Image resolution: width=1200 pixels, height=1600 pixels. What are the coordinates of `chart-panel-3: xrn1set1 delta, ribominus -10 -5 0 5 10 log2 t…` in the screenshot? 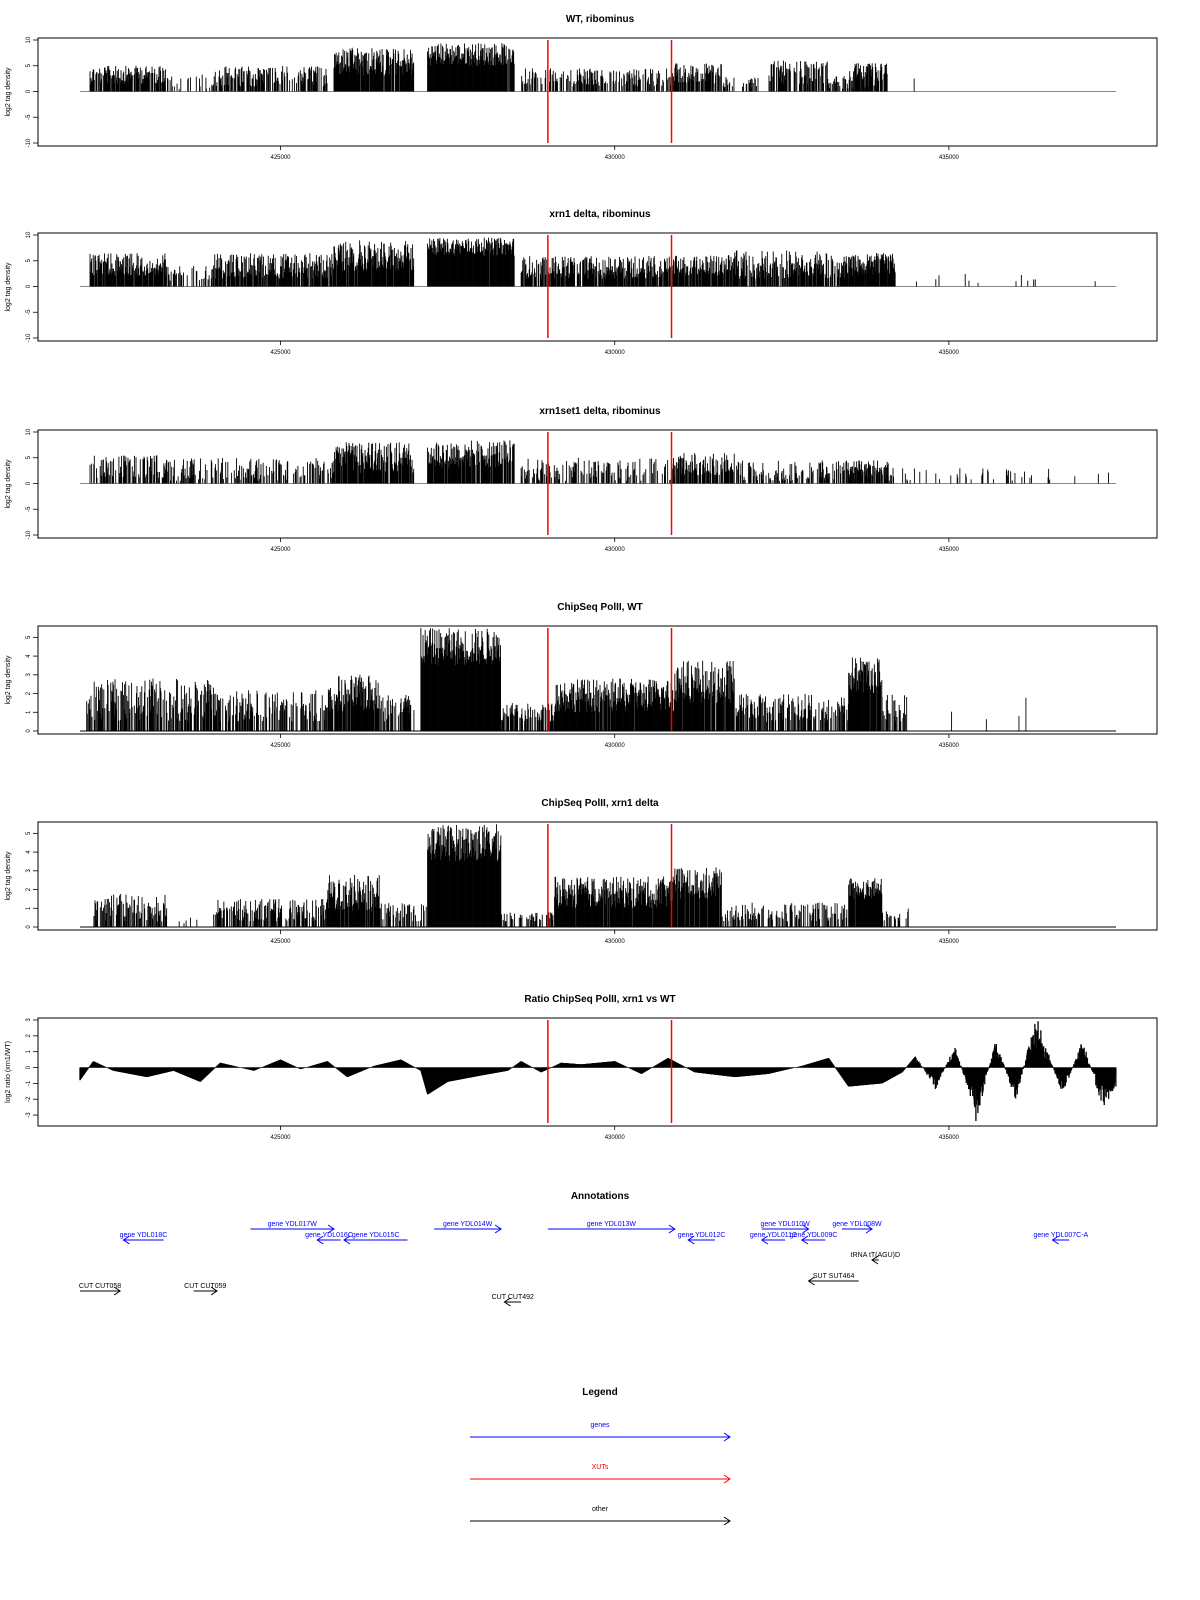 It's located at (581, 479).